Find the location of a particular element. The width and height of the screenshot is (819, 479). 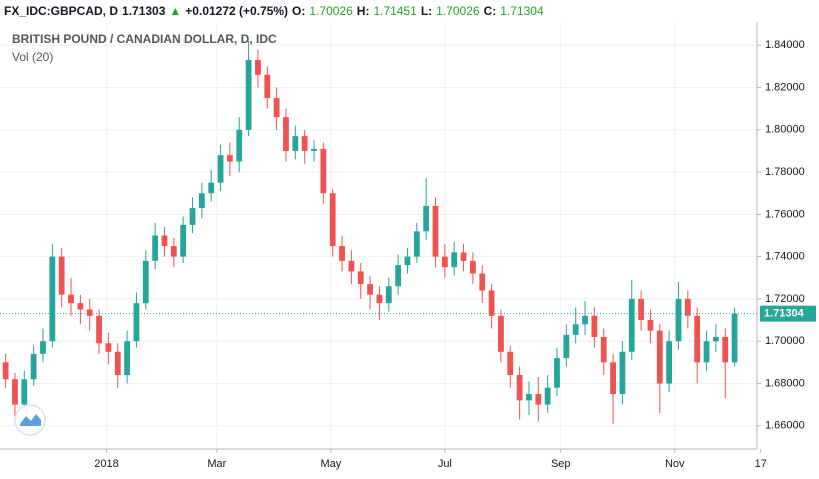

price-tag is located at coordinates (788, 313).